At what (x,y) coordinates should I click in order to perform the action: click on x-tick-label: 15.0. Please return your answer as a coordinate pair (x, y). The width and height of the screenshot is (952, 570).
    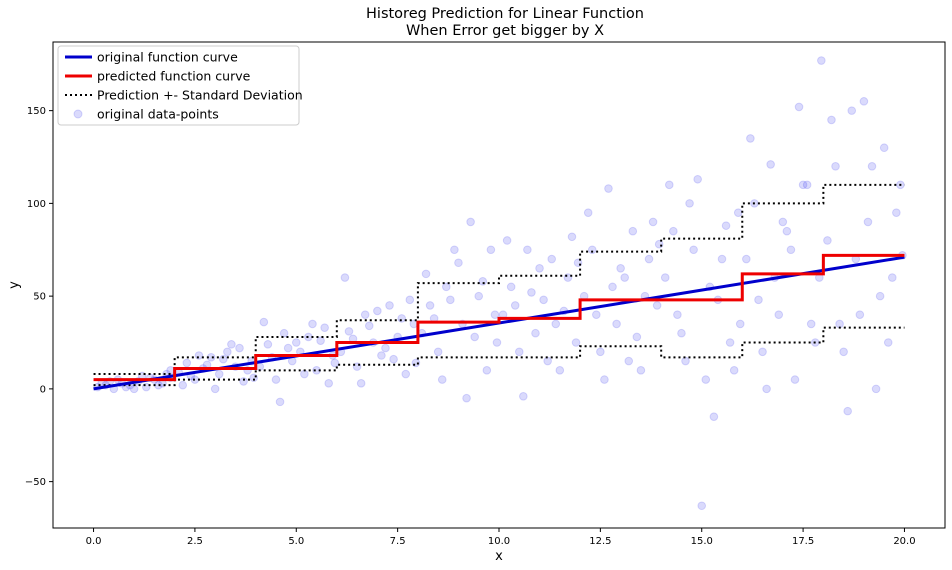
    Looking at the image, I should click on (702, 541).